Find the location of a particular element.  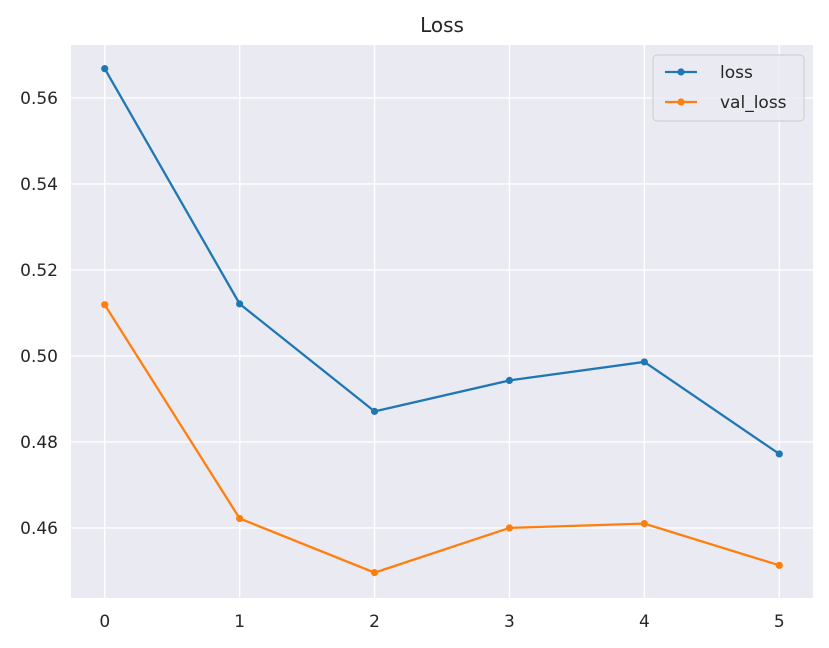

y-tick-label: 0.56 is located at coordinates (39, 99).